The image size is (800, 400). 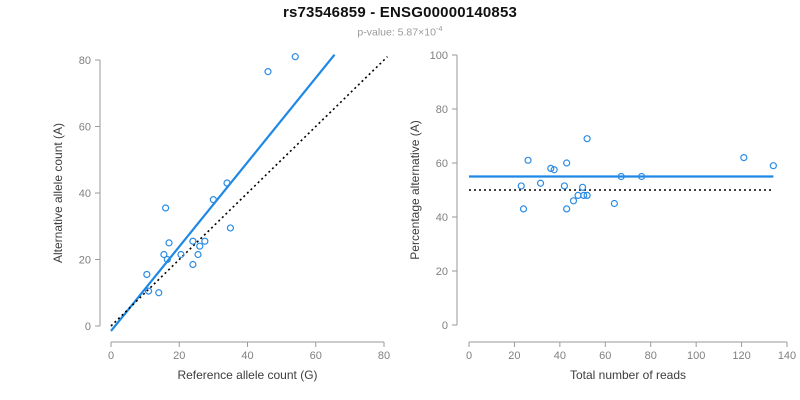 I want to click on page-title: rs73546859 - ENSG00000140853, so click(x=400, y=12).